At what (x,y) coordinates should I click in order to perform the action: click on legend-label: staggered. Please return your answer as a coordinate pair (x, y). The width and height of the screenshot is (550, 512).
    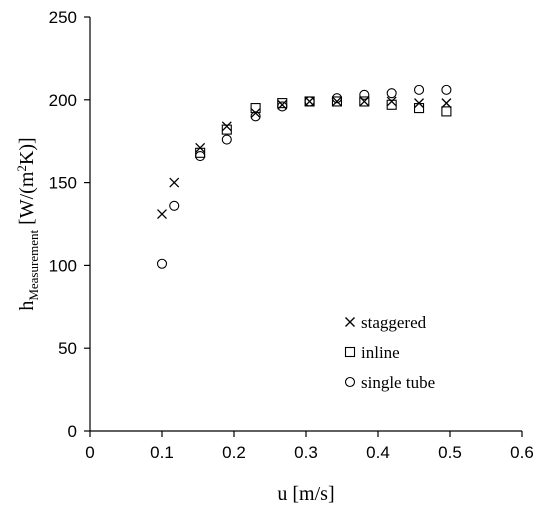
    Looking at the image, I should click on (394, 322).